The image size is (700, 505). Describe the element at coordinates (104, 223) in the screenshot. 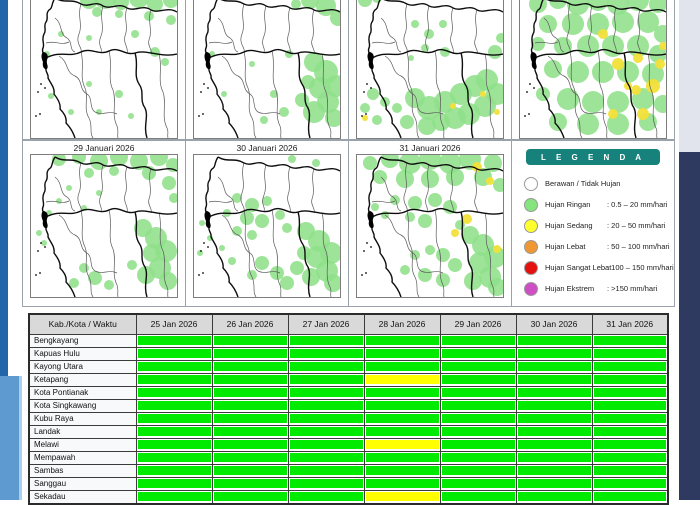

I see `forecast-map-panel-29jan: 29 Januari 2026` at that location.